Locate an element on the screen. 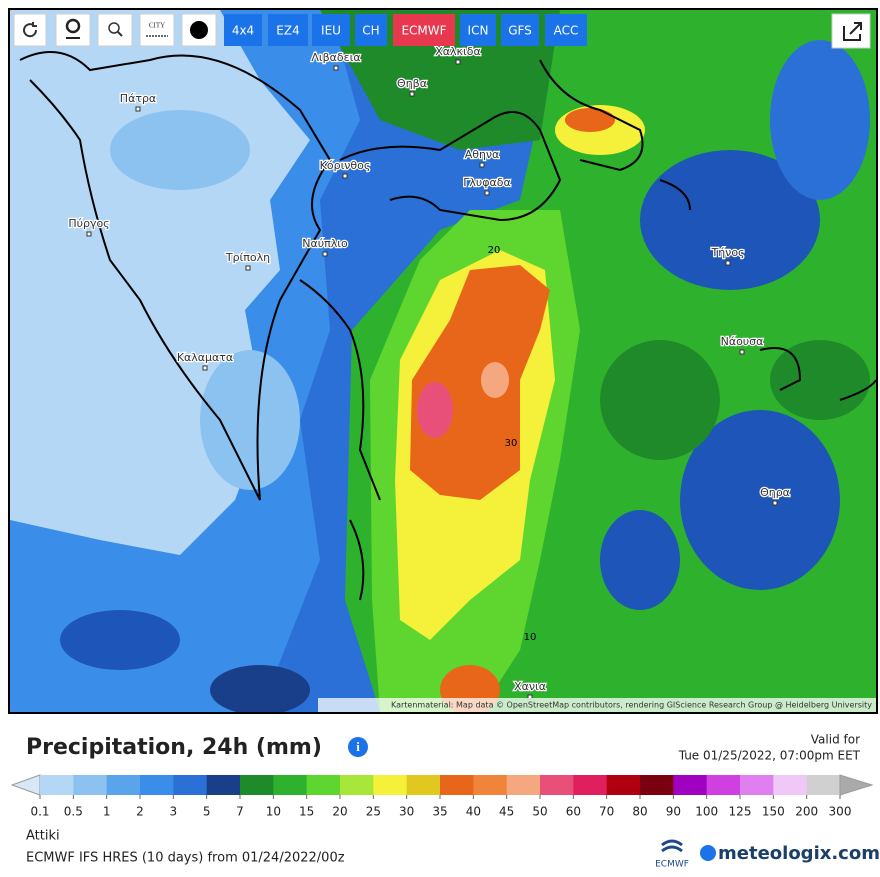 The image size is (880, 877). scale-label: 1 is located at coordinates (107, 812).